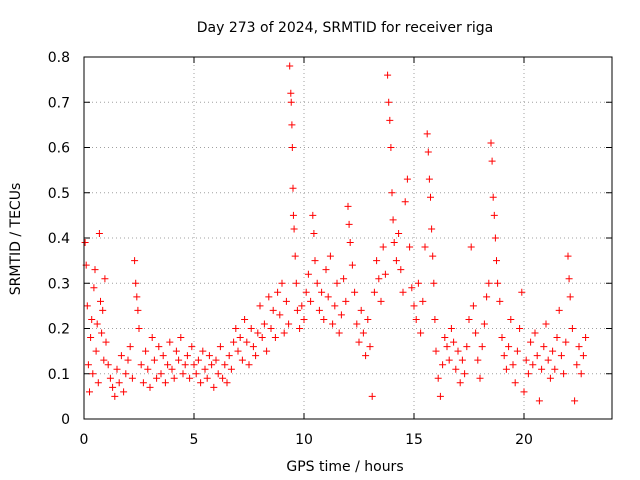 The height and width of the screenshot is (480, 640). I want to click on y-tick-label: 0.4, so click(59, 239).